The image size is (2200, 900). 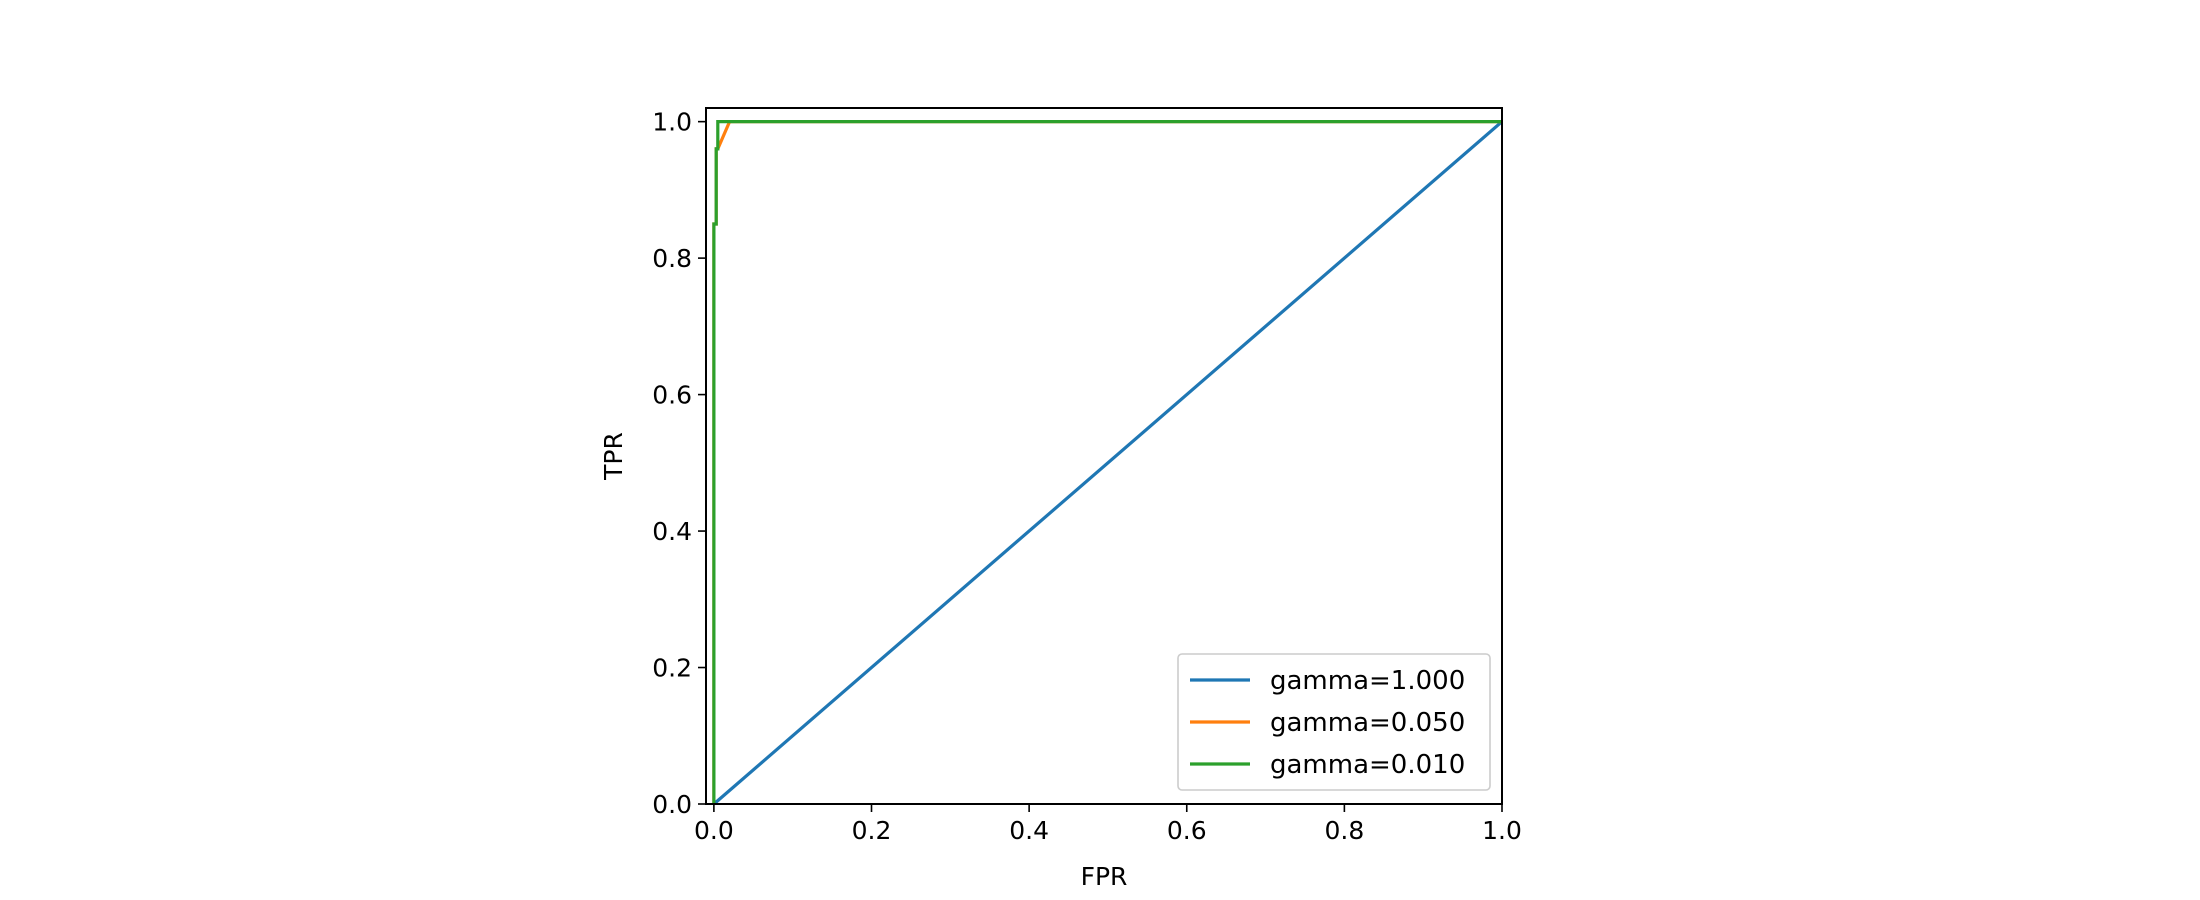 What do you see at coordinates (1367, 723) in the screenshot?
I see `legend-label: gamma=0.050` at bounding box center [1367, 723].